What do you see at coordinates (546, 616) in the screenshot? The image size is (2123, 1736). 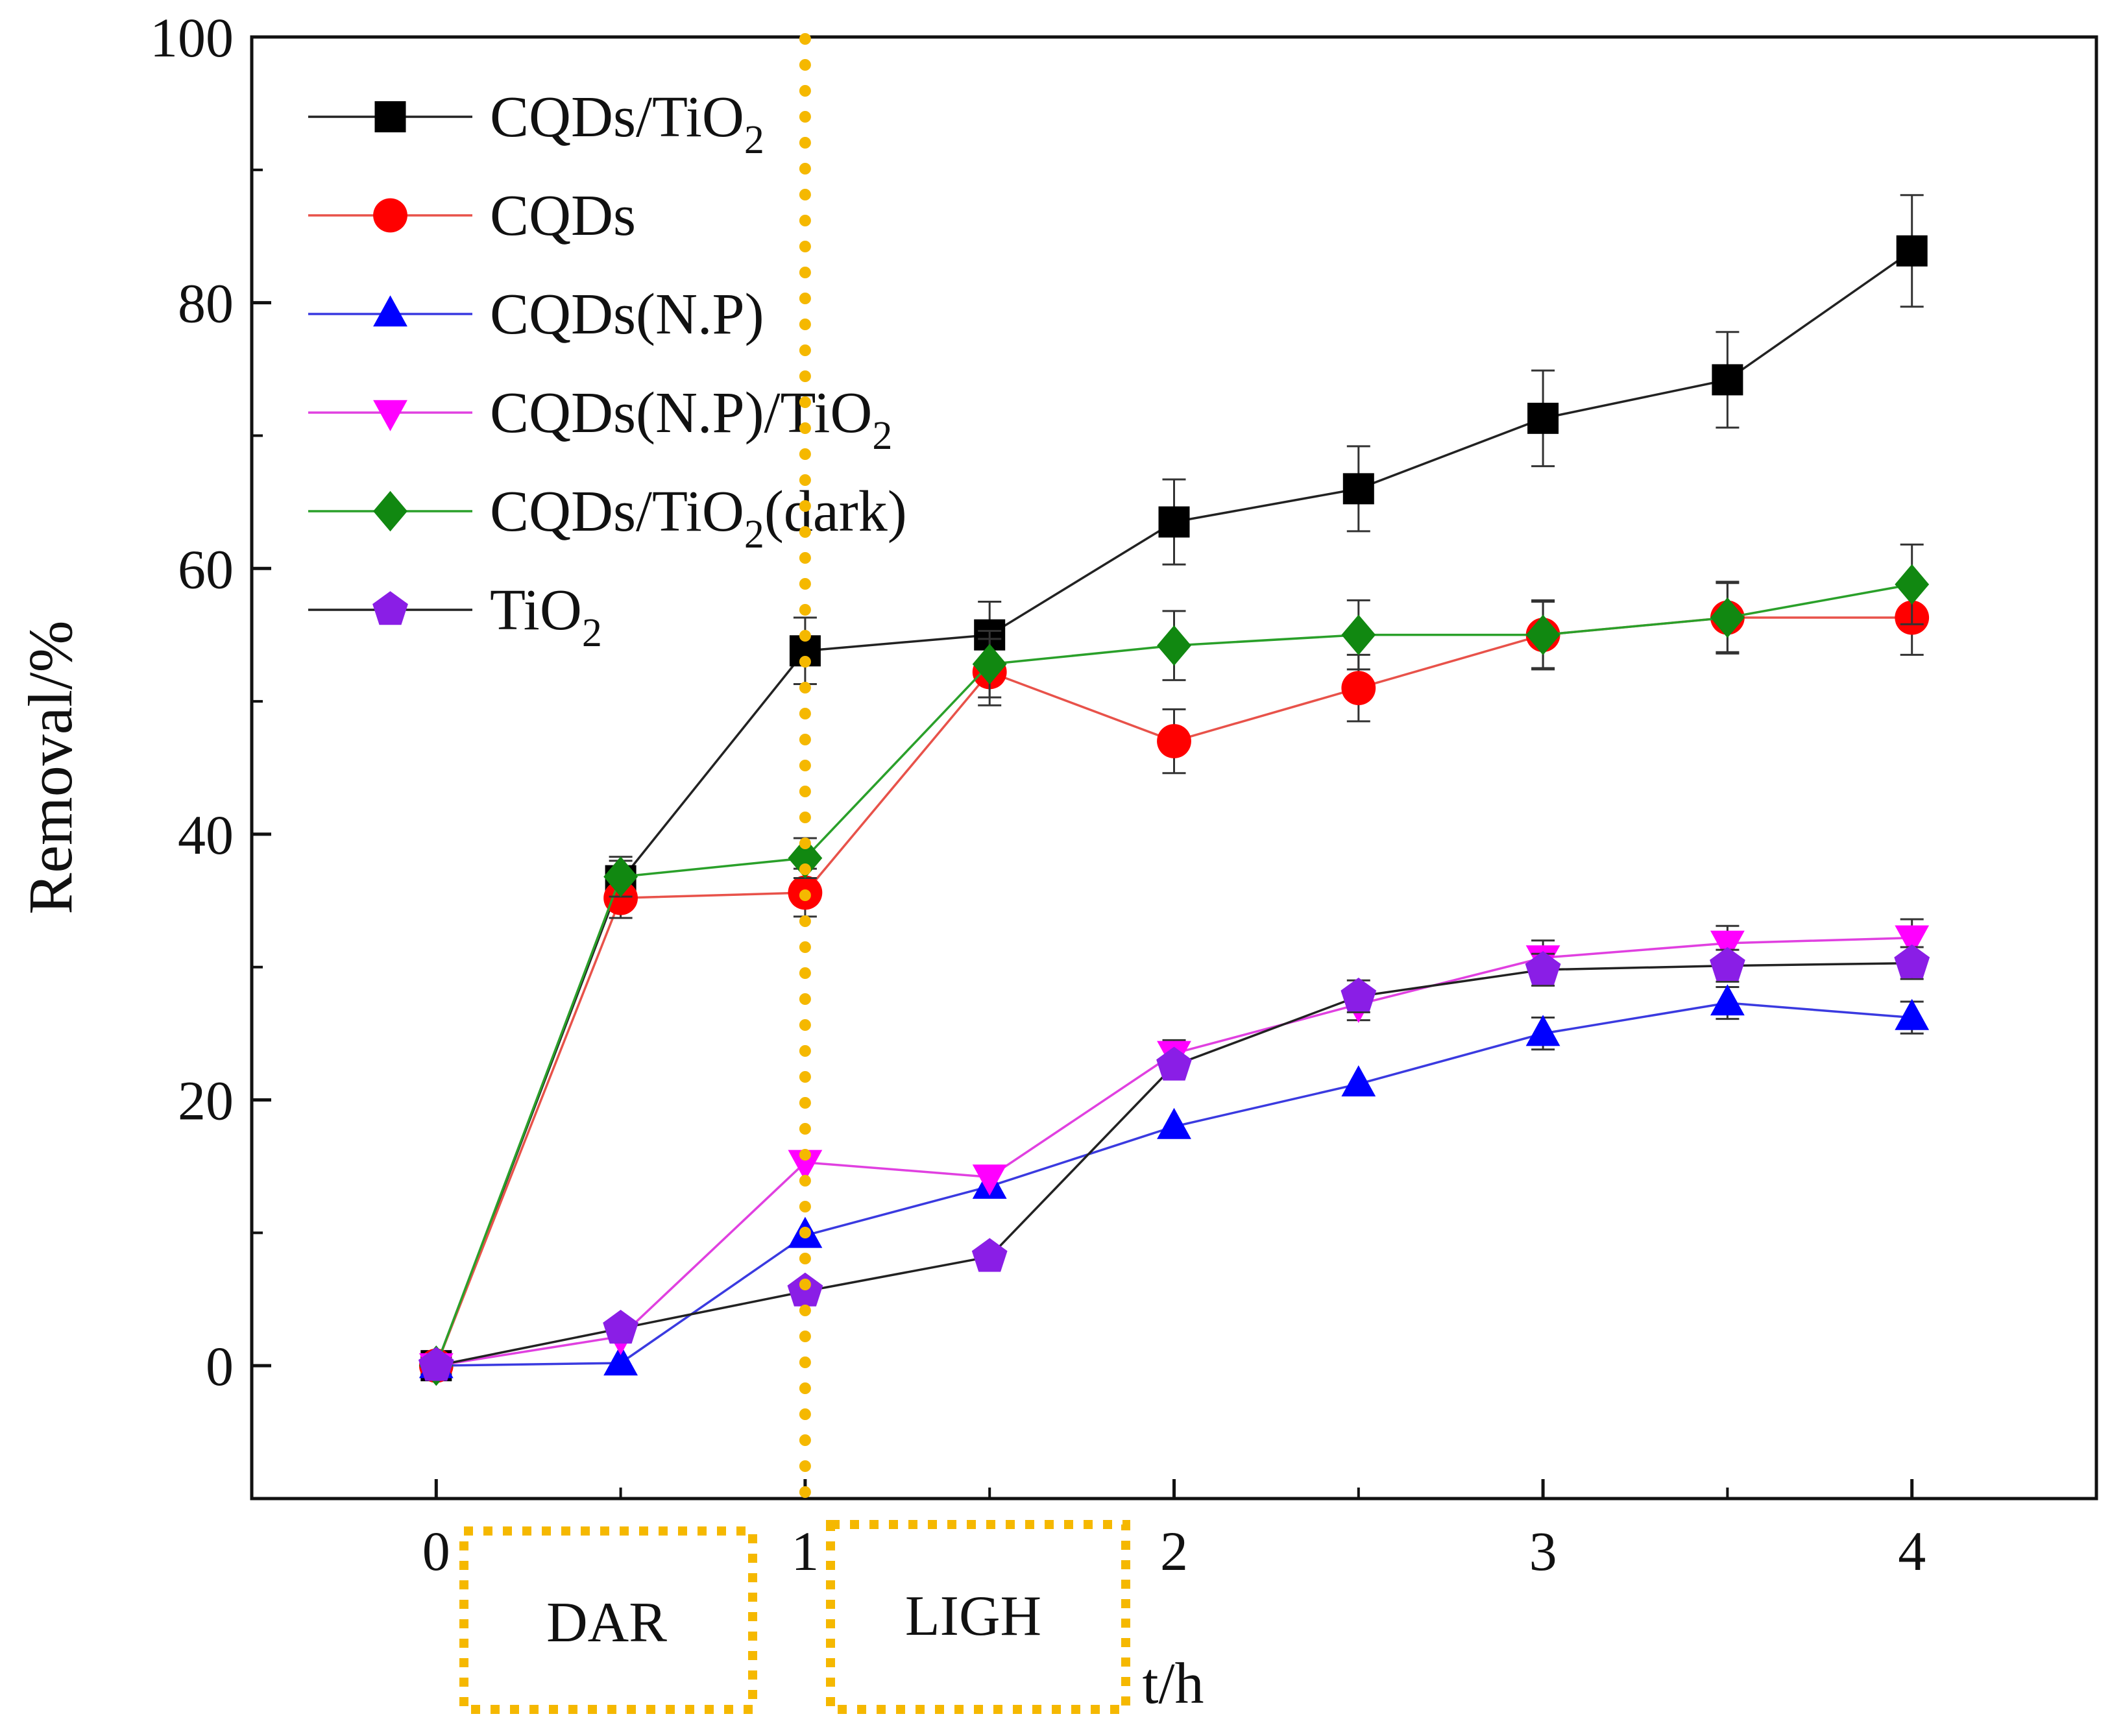 I see `legend-label: TiO2` at bounding box center [546, 616].